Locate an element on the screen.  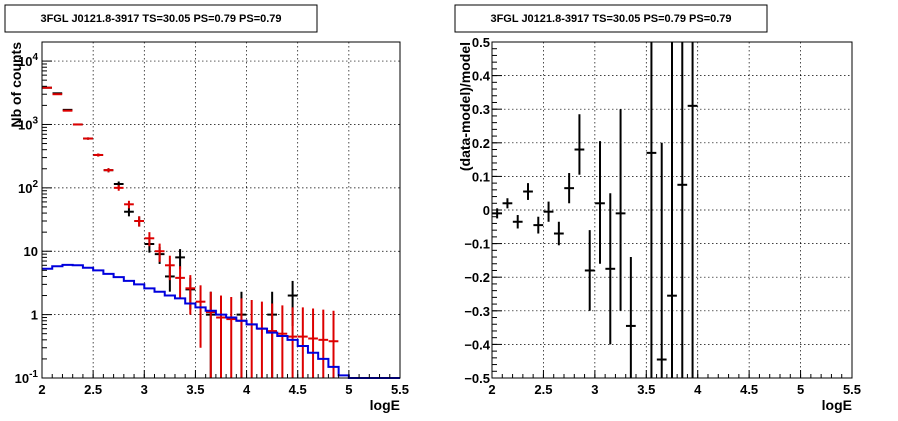
y-tick-exponent: 4 is located at coordinates (35, 57).